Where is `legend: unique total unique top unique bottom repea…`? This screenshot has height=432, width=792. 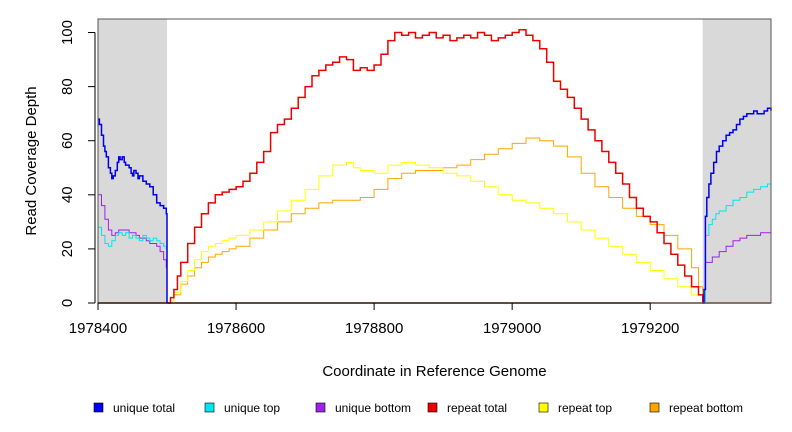
legend: unique total unique top unique bottom repea… is located at coordinates (418, 408).